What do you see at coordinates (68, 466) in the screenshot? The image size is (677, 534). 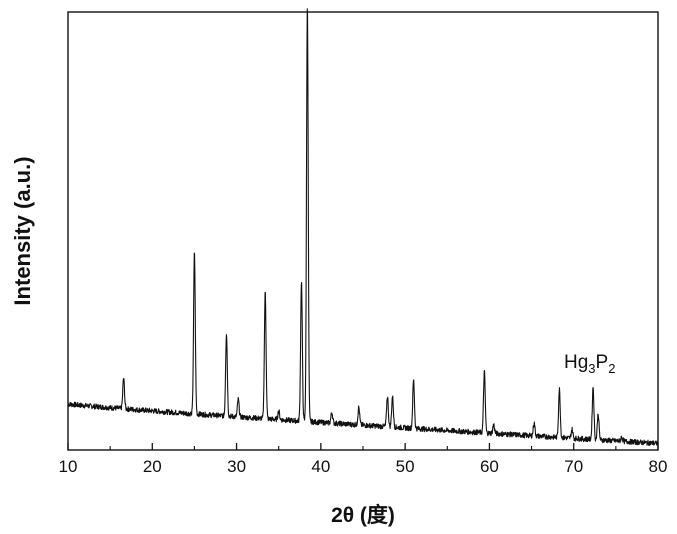 I see `x-tick-label-10: 10` at bounding box center [68, 466].